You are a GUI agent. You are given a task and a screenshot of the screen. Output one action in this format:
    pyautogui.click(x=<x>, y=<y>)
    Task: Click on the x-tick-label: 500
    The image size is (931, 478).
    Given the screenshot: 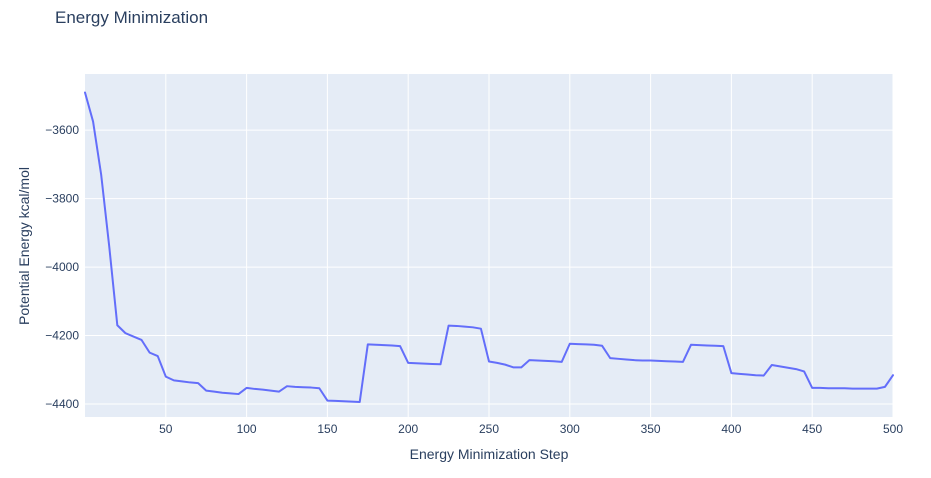 What is the action you would take?
    pyautogui.click(x=893, y=429)
    